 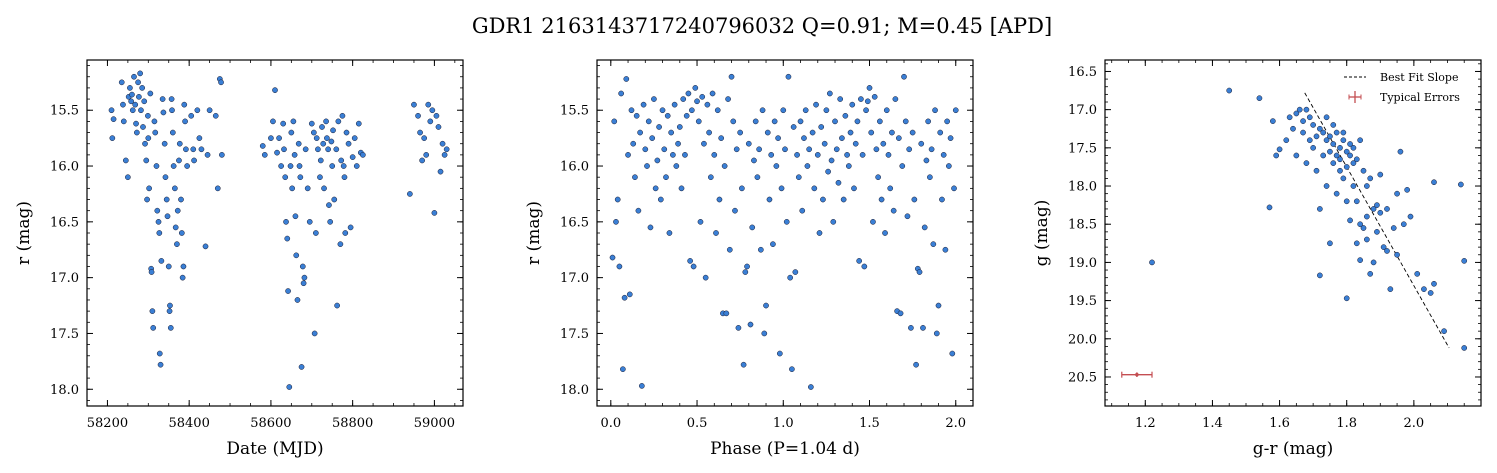 What do you see at coordinates (1308, 219) in the screenshot?
I see `data-points` at bounding box center [1308, 219].